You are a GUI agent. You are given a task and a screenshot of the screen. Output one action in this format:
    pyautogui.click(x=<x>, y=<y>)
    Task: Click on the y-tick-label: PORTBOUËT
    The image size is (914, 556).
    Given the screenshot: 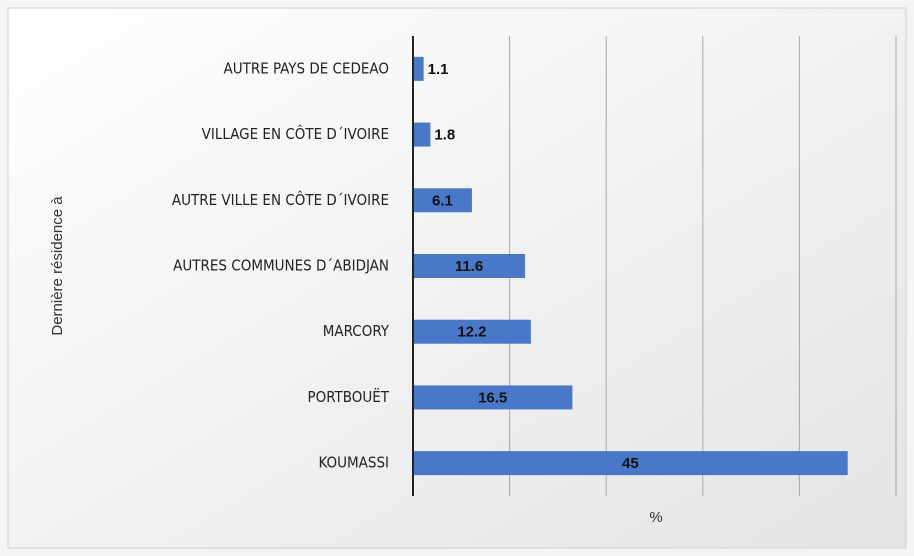 What is the action you would take?
    pyautogui.click(x=348, y=396)
    